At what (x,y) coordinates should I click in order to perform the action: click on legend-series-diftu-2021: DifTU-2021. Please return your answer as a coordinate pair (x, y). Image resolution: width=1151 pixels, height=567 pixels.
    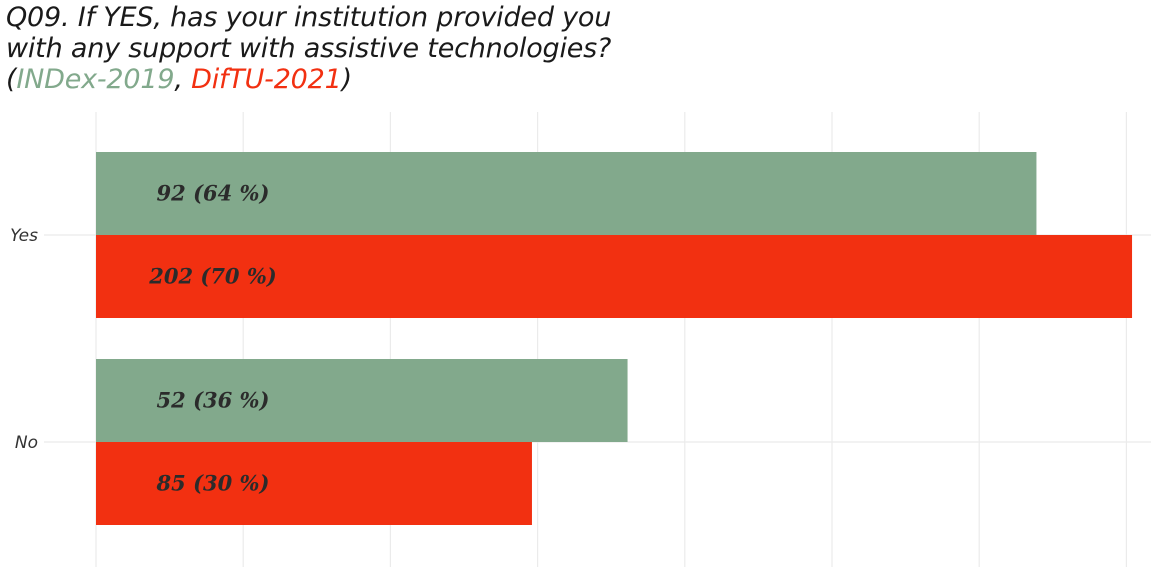
    Looking at the image, I should click on (266, 79).